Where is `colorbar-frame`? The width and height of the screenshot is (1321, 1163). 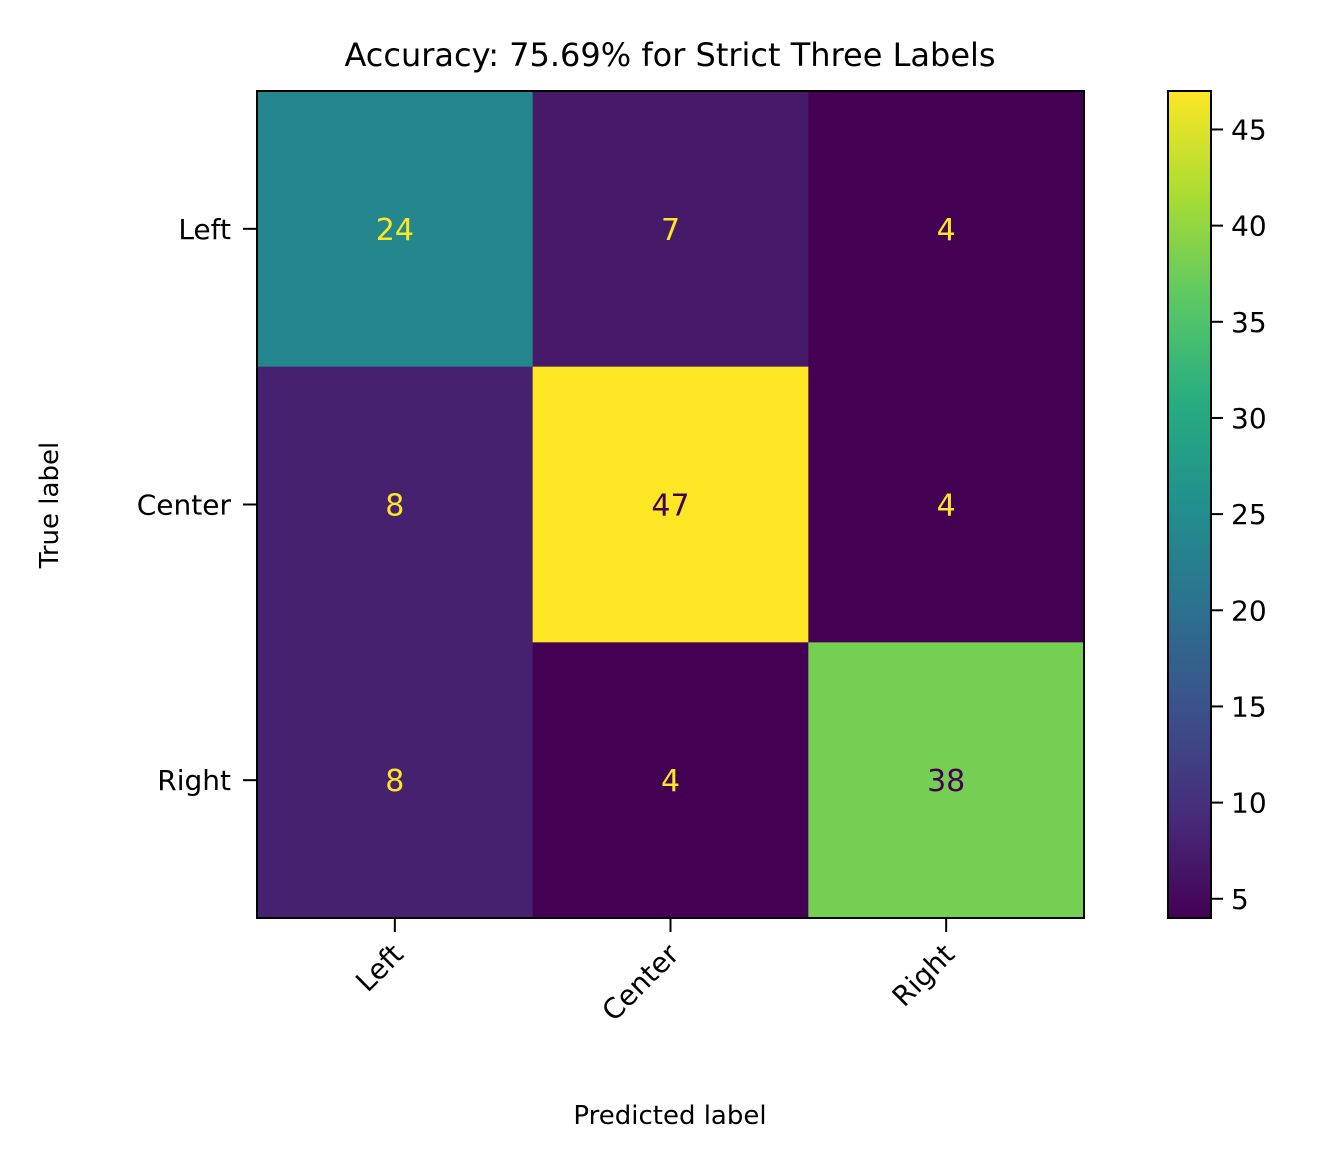 colorbar-frame is located at coordinates (1189, 504).